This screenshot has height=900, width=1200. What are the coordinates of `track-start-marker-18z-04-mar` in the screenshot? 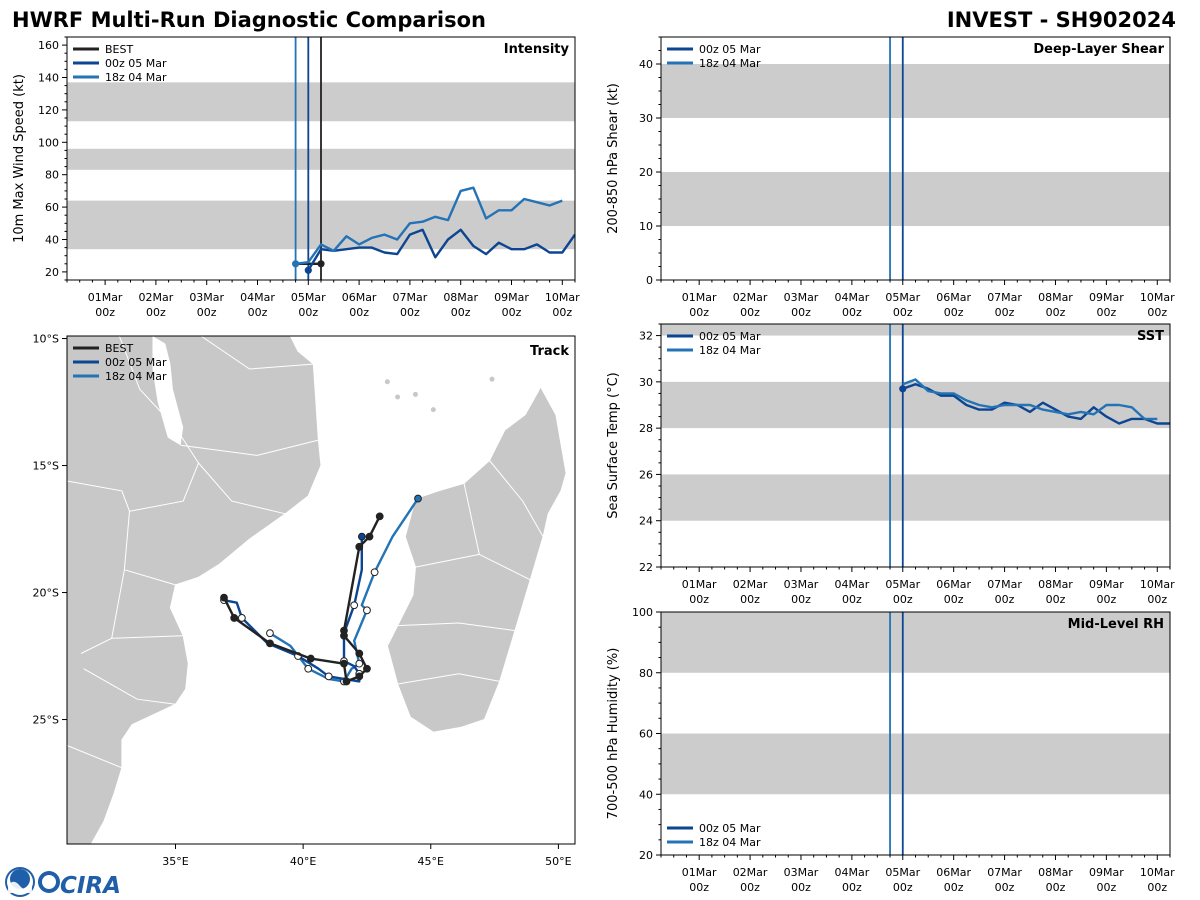 It's located at (418, 498).